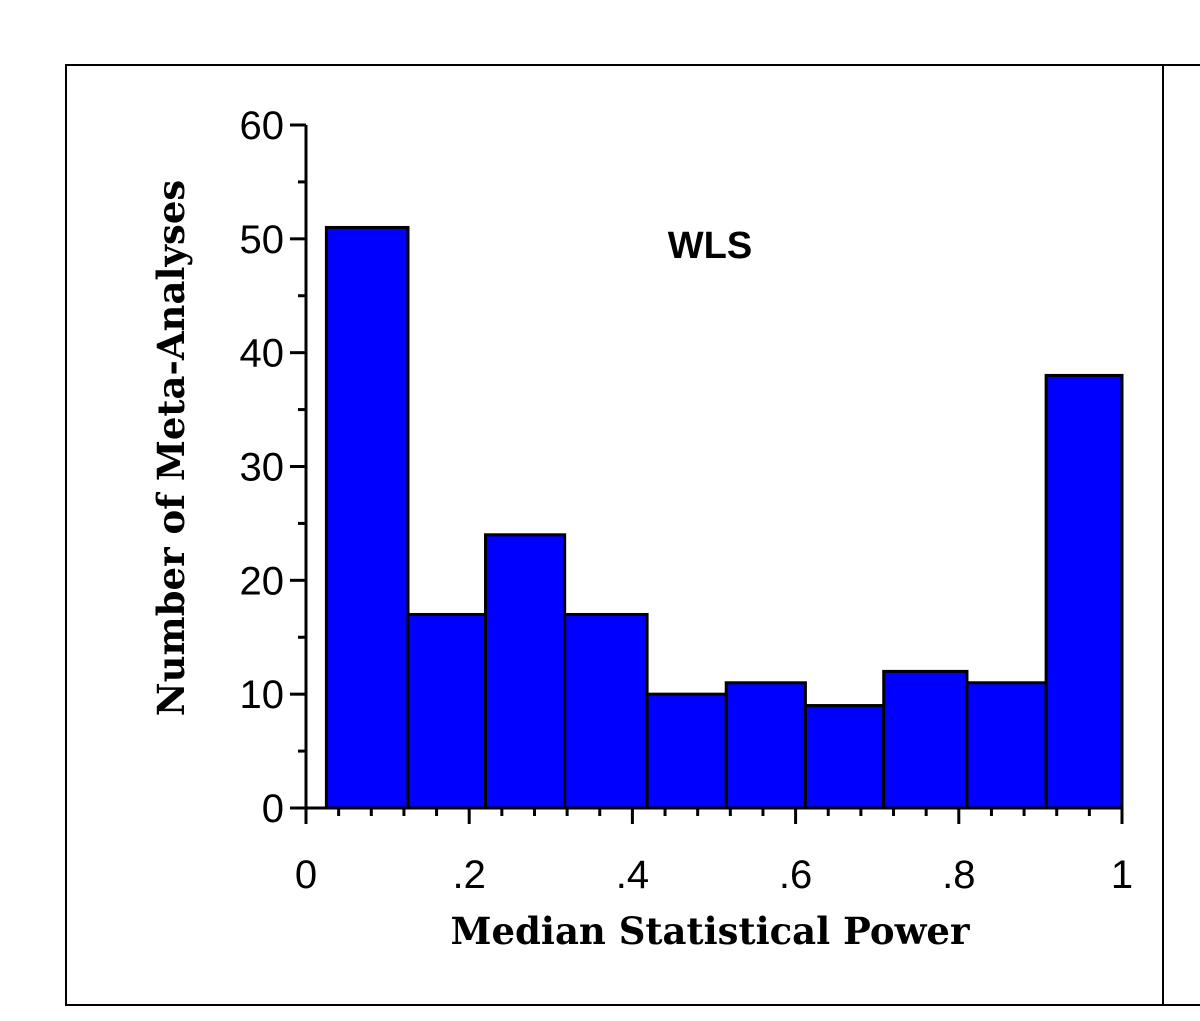 This screenshot has width=1200, height=1021. Describe the element at coordinates (795, 875) in the screenshot. I see `x-tick-label: .6` at that location.